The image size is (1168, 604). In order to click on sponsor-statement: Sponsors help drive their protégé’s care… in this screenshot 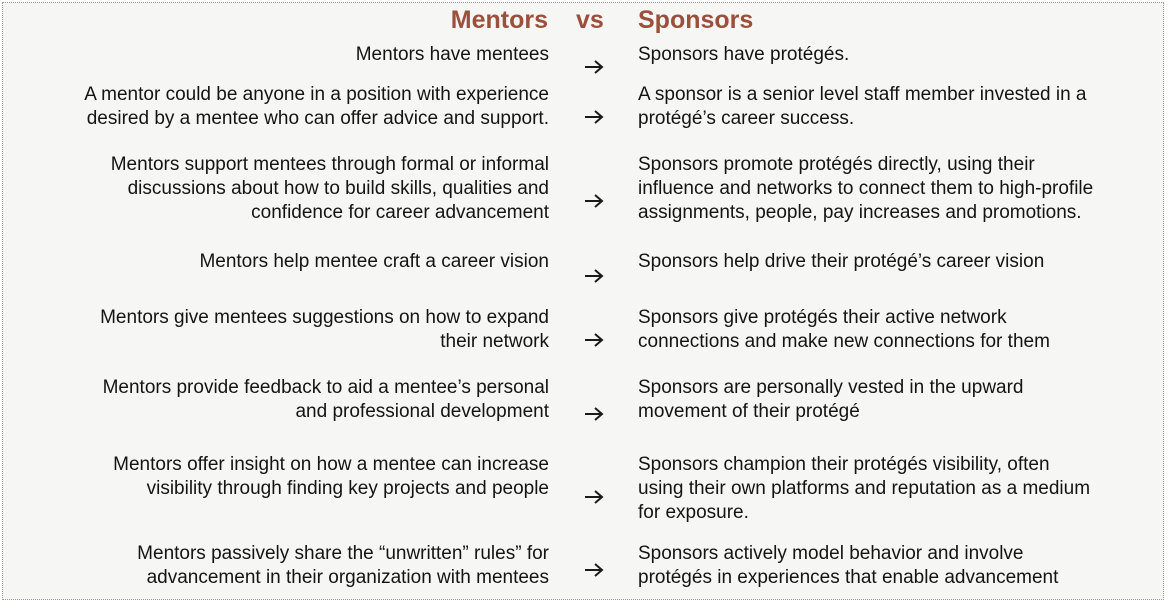, I will do `click(898, 262)`.